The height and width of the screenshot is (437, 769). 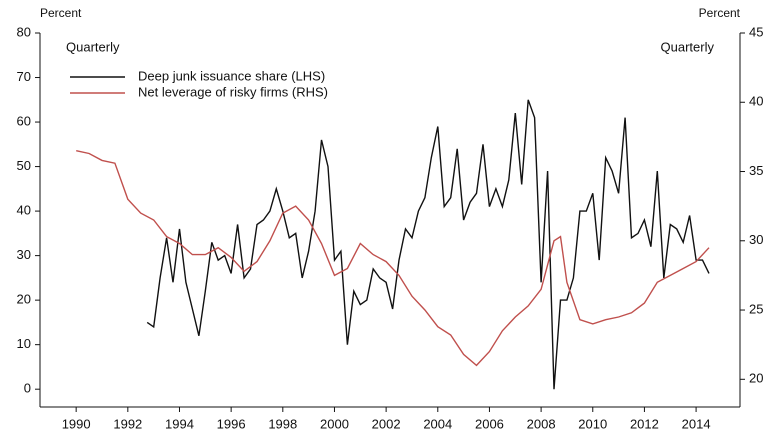 I want to click on y2-tick-label: 40, so click(x=756, y=101).